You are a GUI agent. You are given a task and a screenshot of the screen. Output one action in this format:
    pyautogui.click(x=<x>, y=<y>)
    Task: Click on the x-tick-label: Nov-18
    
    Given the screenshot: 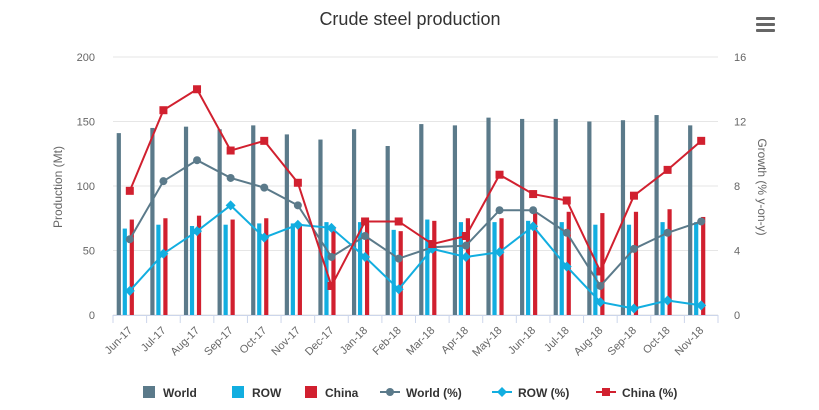 What is the action you would take?
    pyautogui.click(x=690, y=342)
    